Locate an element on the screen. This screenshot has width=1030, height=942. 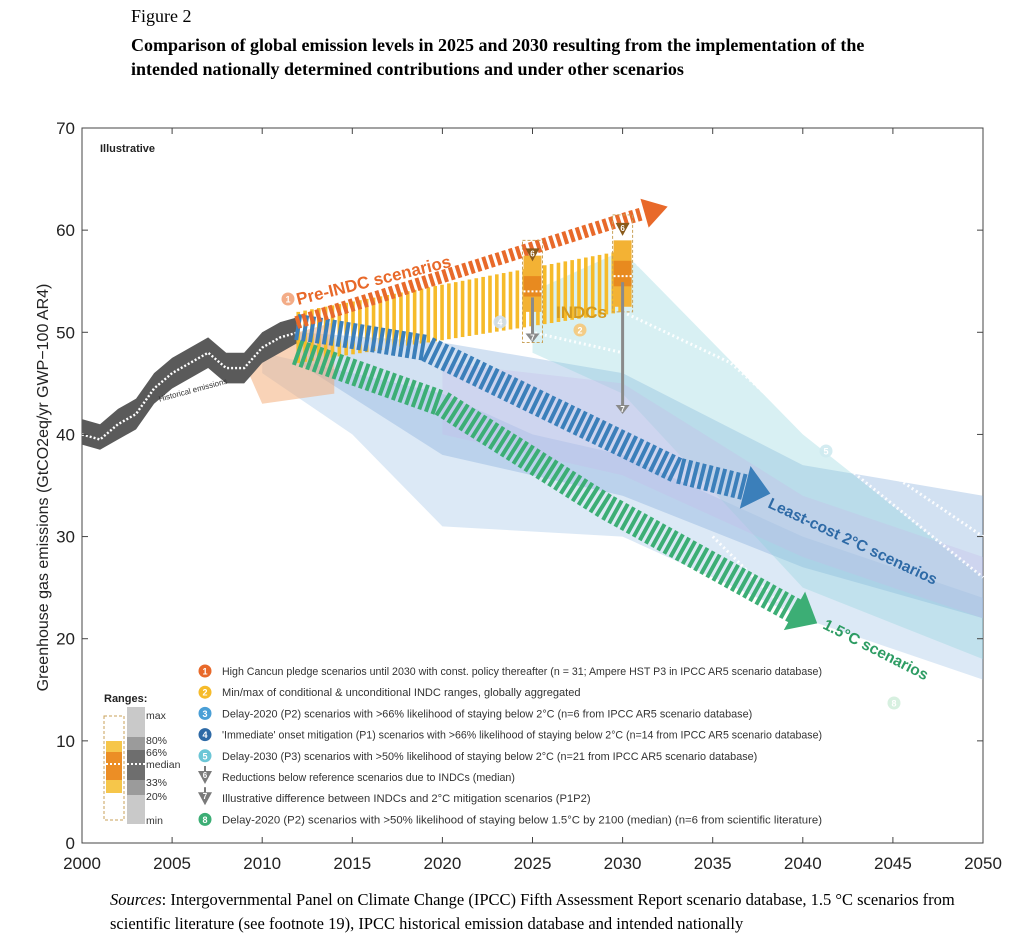
sources-label: Sources is located at coordinates (136, 899).